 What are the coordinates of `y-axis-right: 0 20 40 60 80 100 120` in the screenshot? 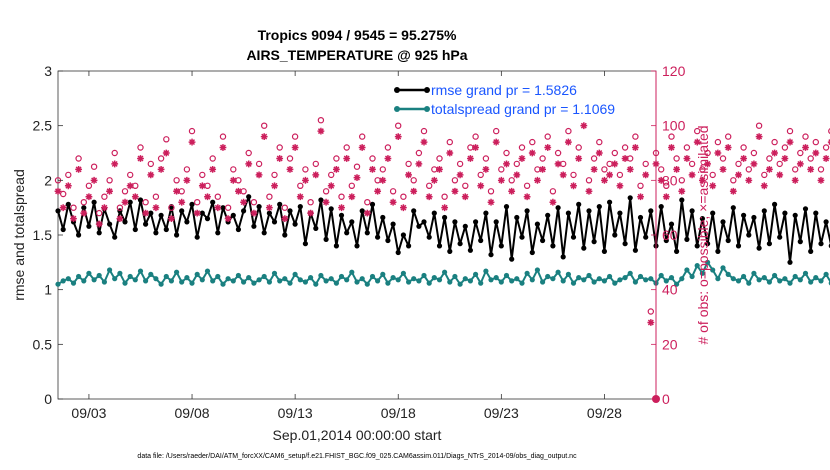 It's located at (668, 235).